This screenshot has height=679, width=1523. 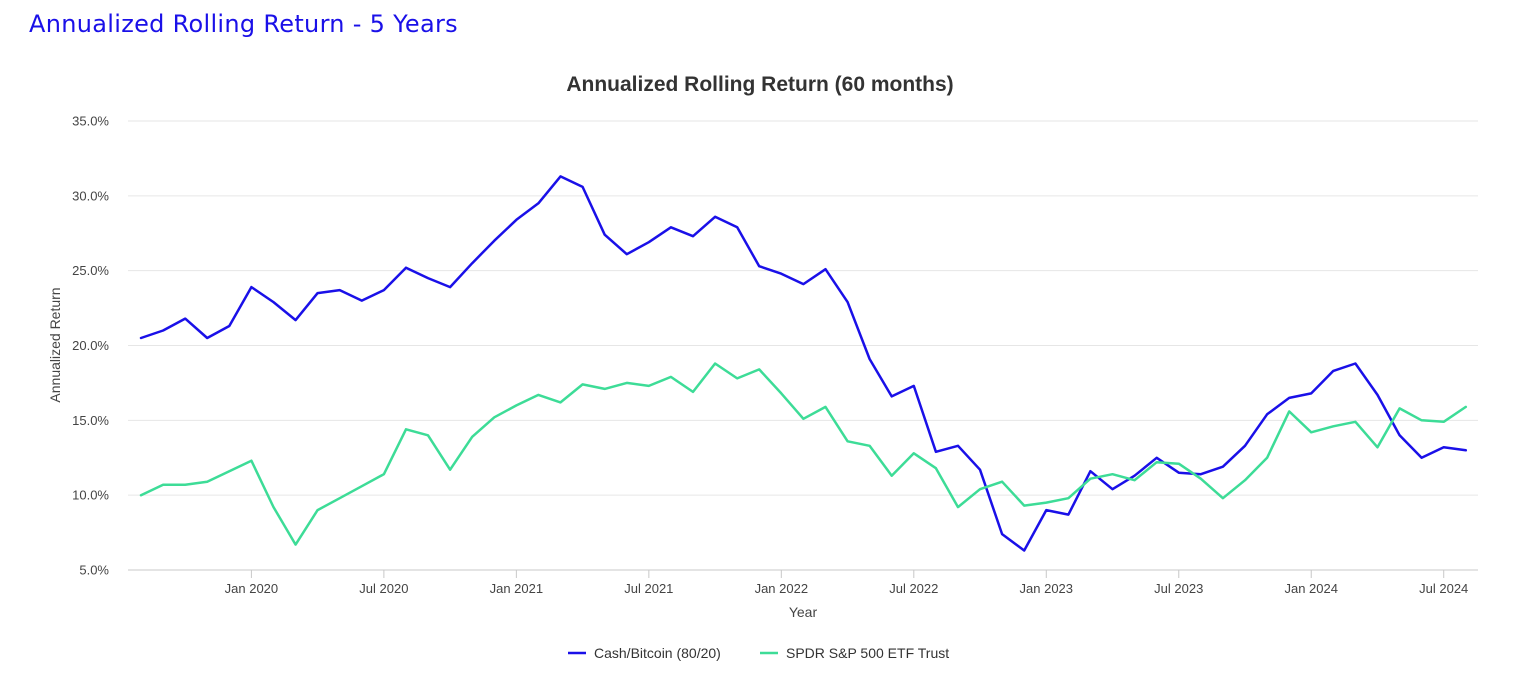 What do you see at coordinates (1311, 588) in the screenshot?
I see `x-tick-label: Jan 2024` at bounding box center [1311, 588].